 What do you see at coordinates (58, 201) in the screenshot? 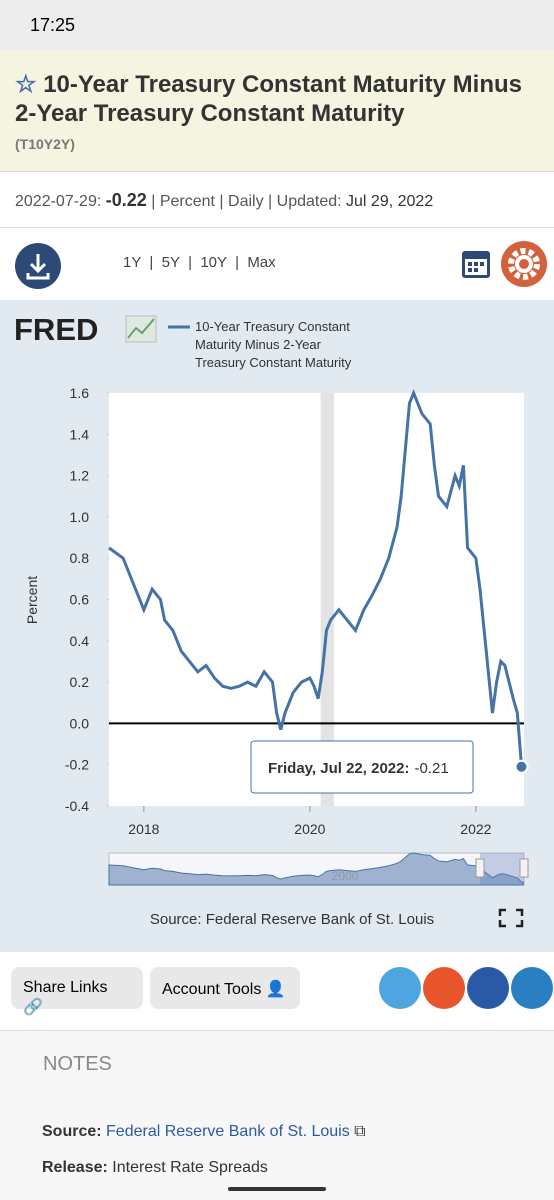
I see `date: 2022-07-29:` at bounding box center [58, 201].